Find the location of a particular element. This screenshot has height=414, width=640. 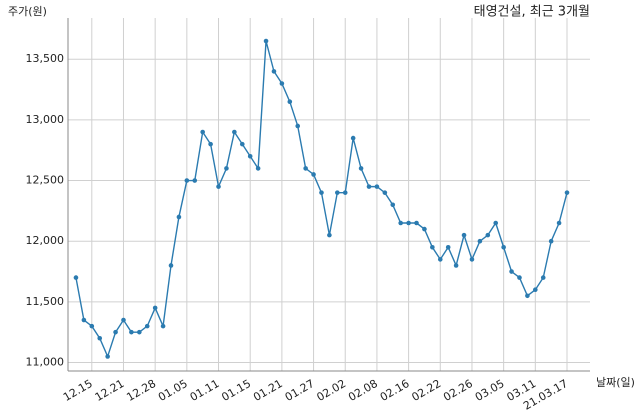

x-tick-label: 02.02 is located at coordinates (331, 390).